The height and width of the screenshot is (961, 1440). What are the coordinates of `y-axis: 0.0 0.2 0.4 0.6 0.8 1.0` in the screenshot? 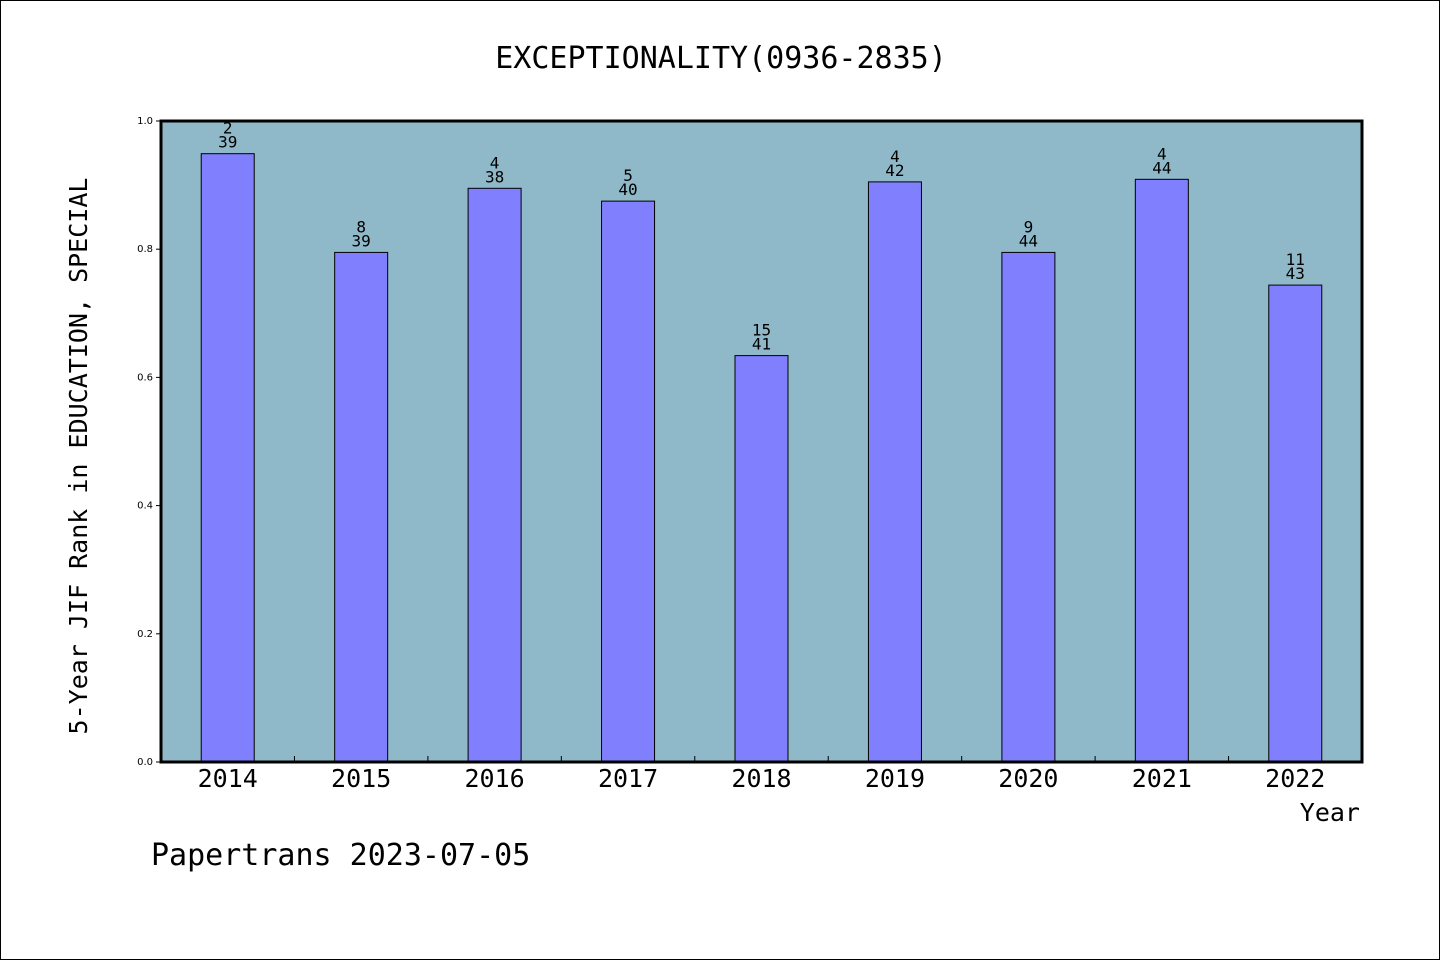 It's located at (149, 442).